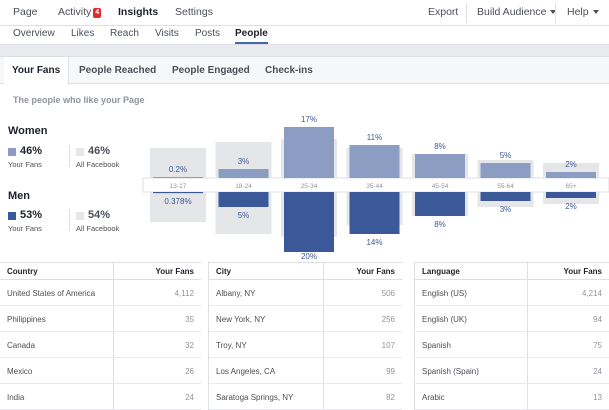  Describe the element at coordinates (440, 186) in the screenshot. I see `age-tick-label: 45-54` at that location.